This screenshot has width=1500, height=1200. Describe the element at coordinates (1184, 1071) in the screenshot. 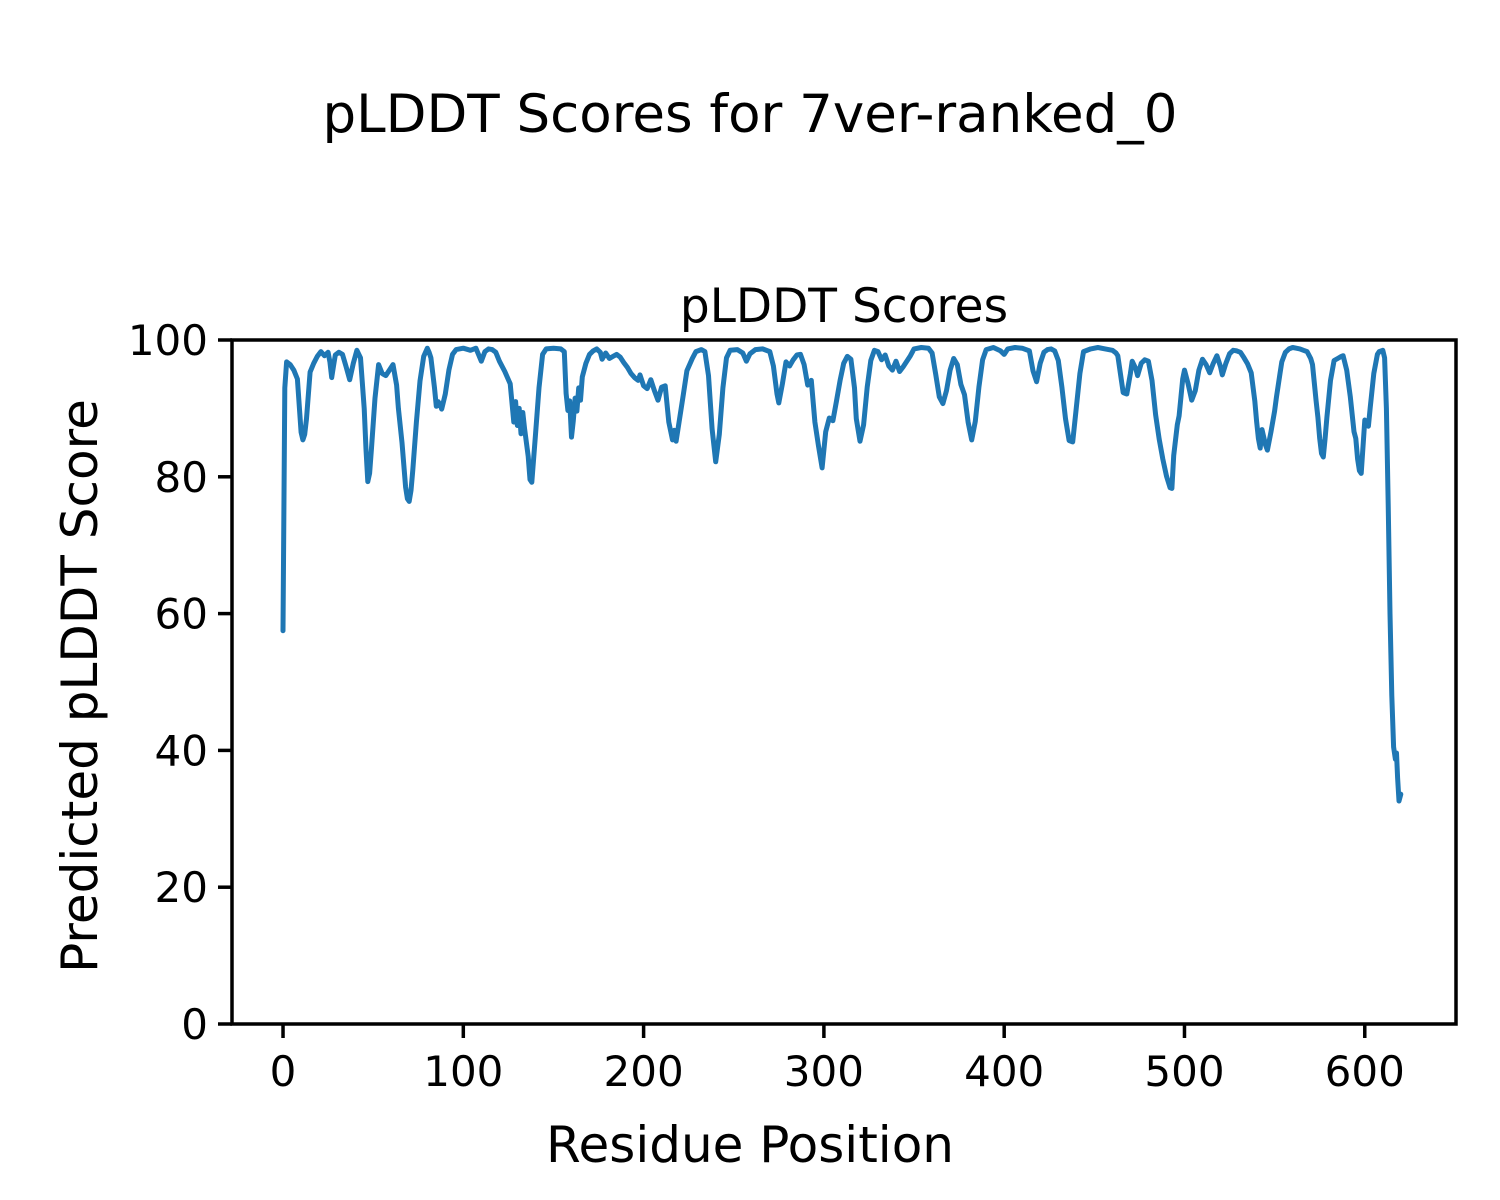

I see `x-axis-tick-label: 500` at that location.